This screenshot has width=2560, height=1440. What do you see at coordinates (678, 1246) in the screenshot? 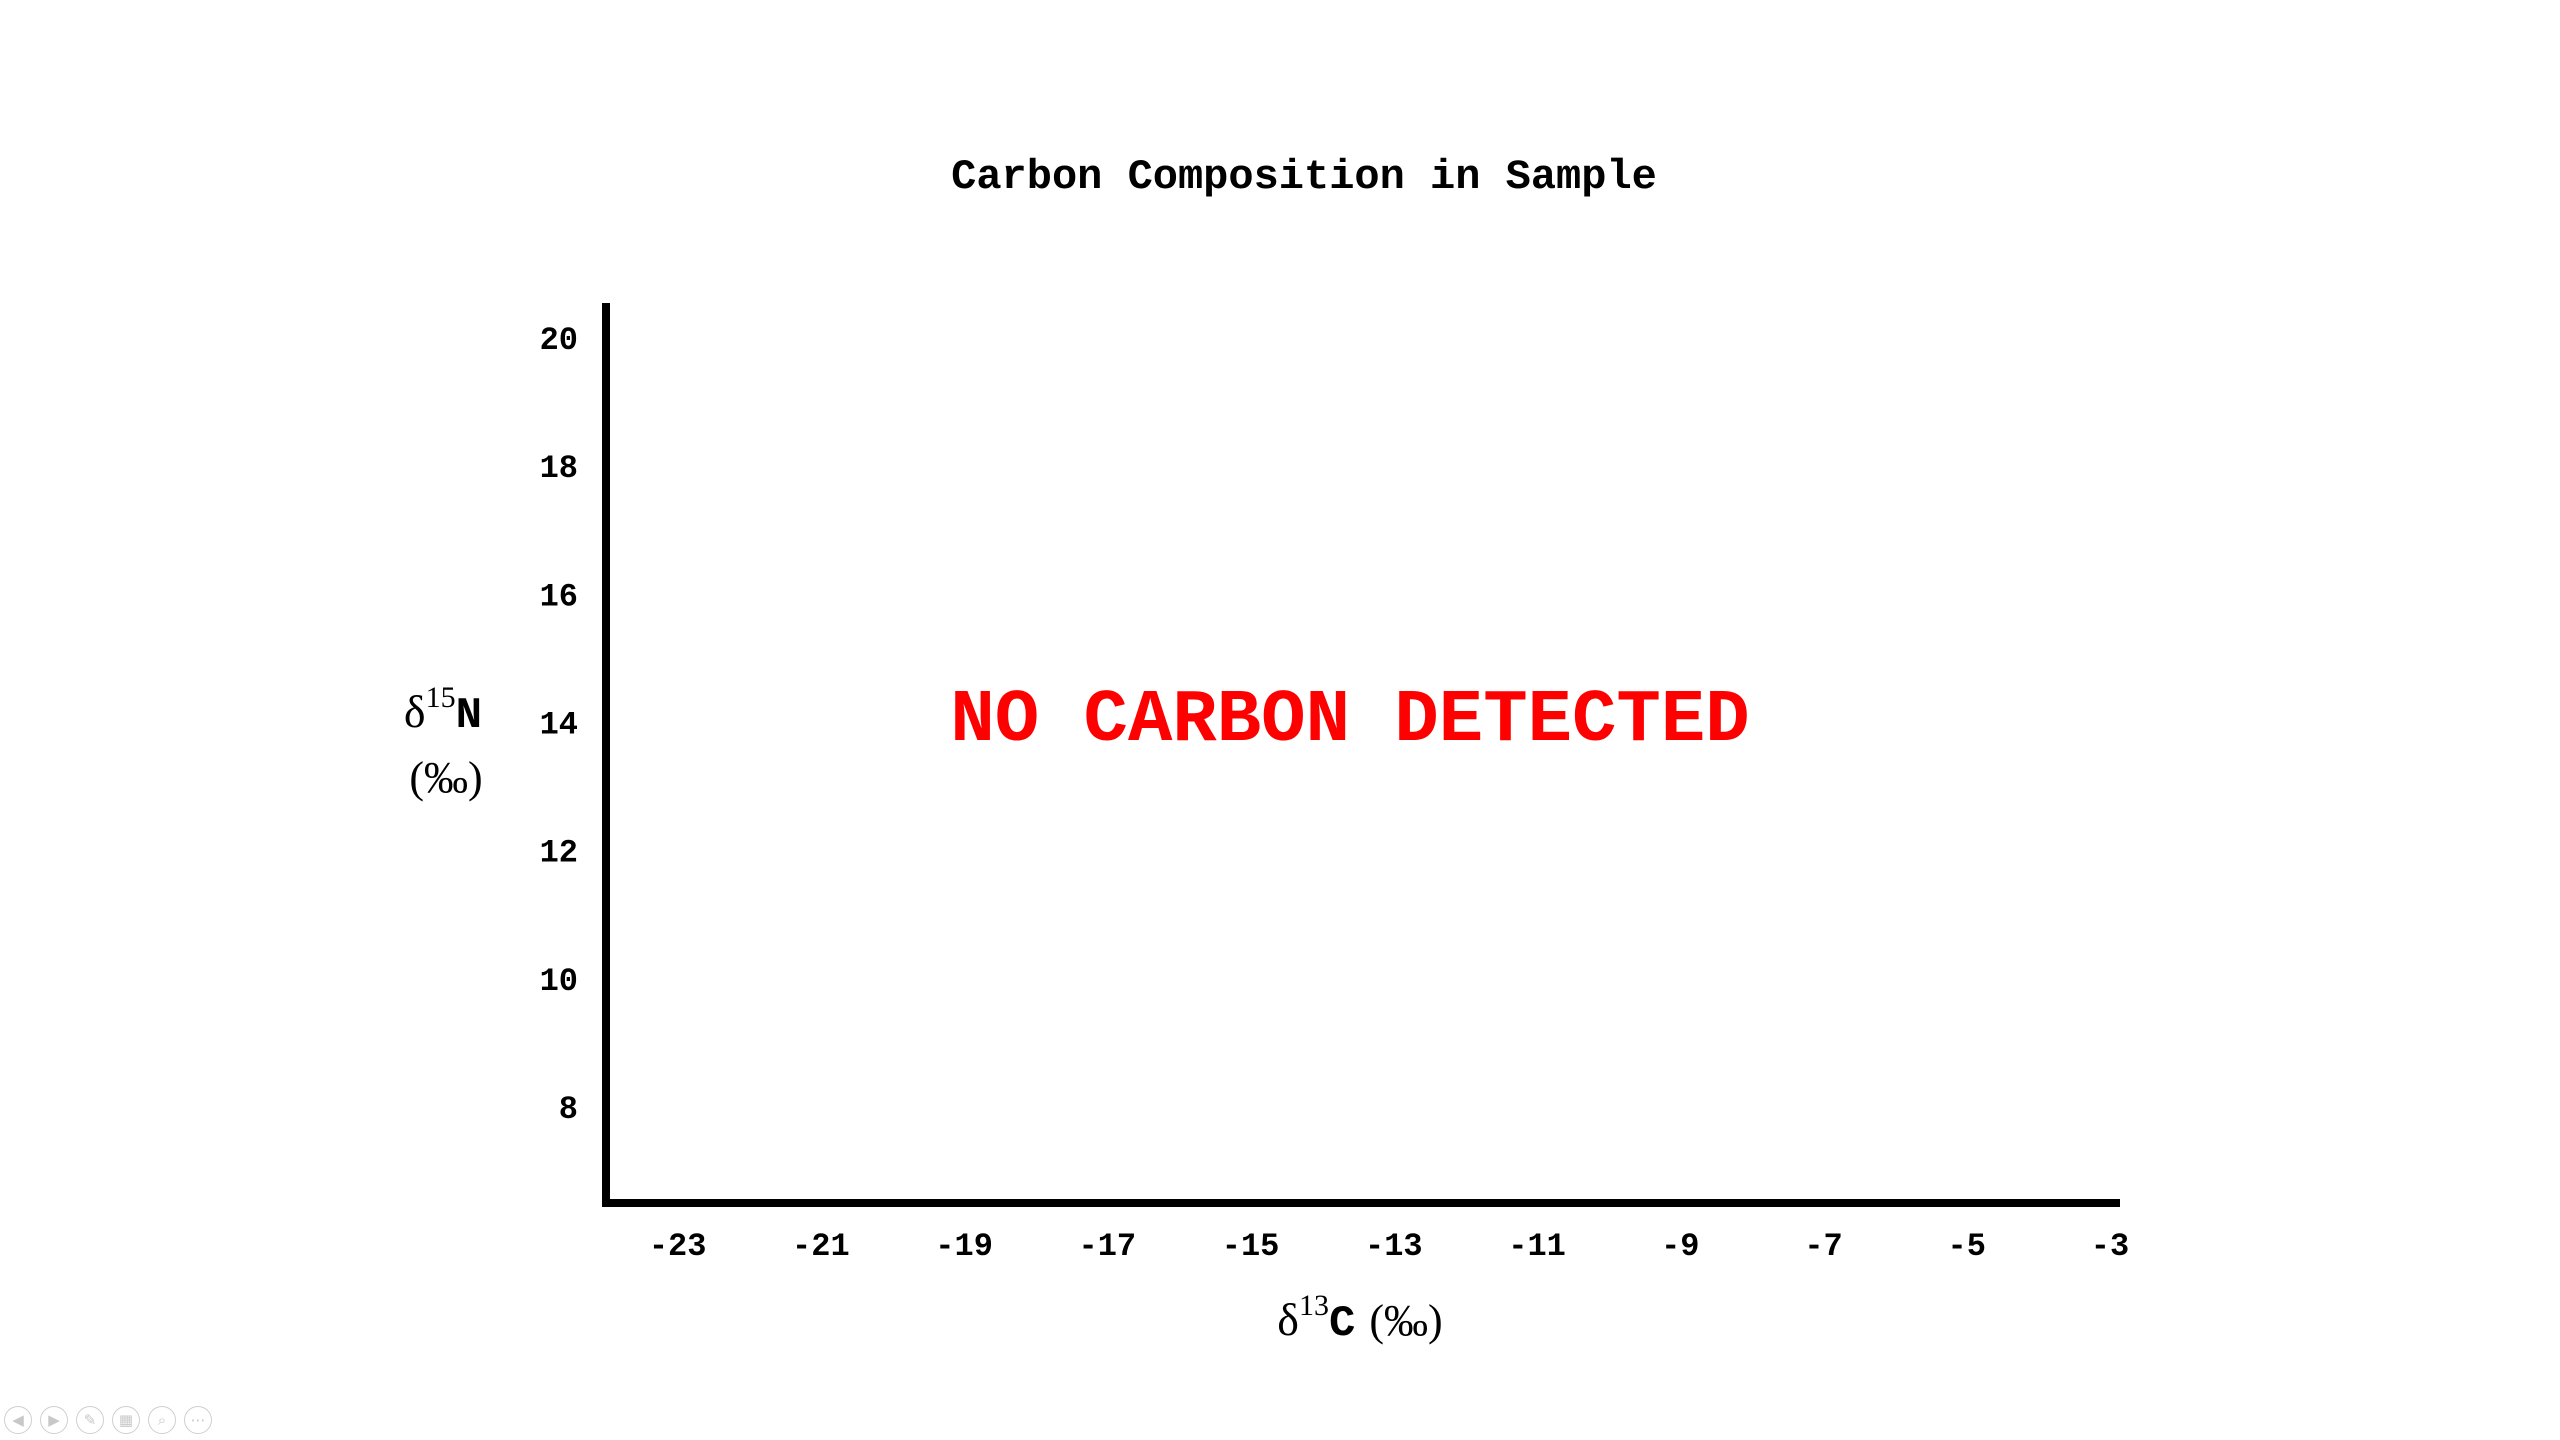
I see `x-tick-label: -23` at bounding box center [678, 1246].